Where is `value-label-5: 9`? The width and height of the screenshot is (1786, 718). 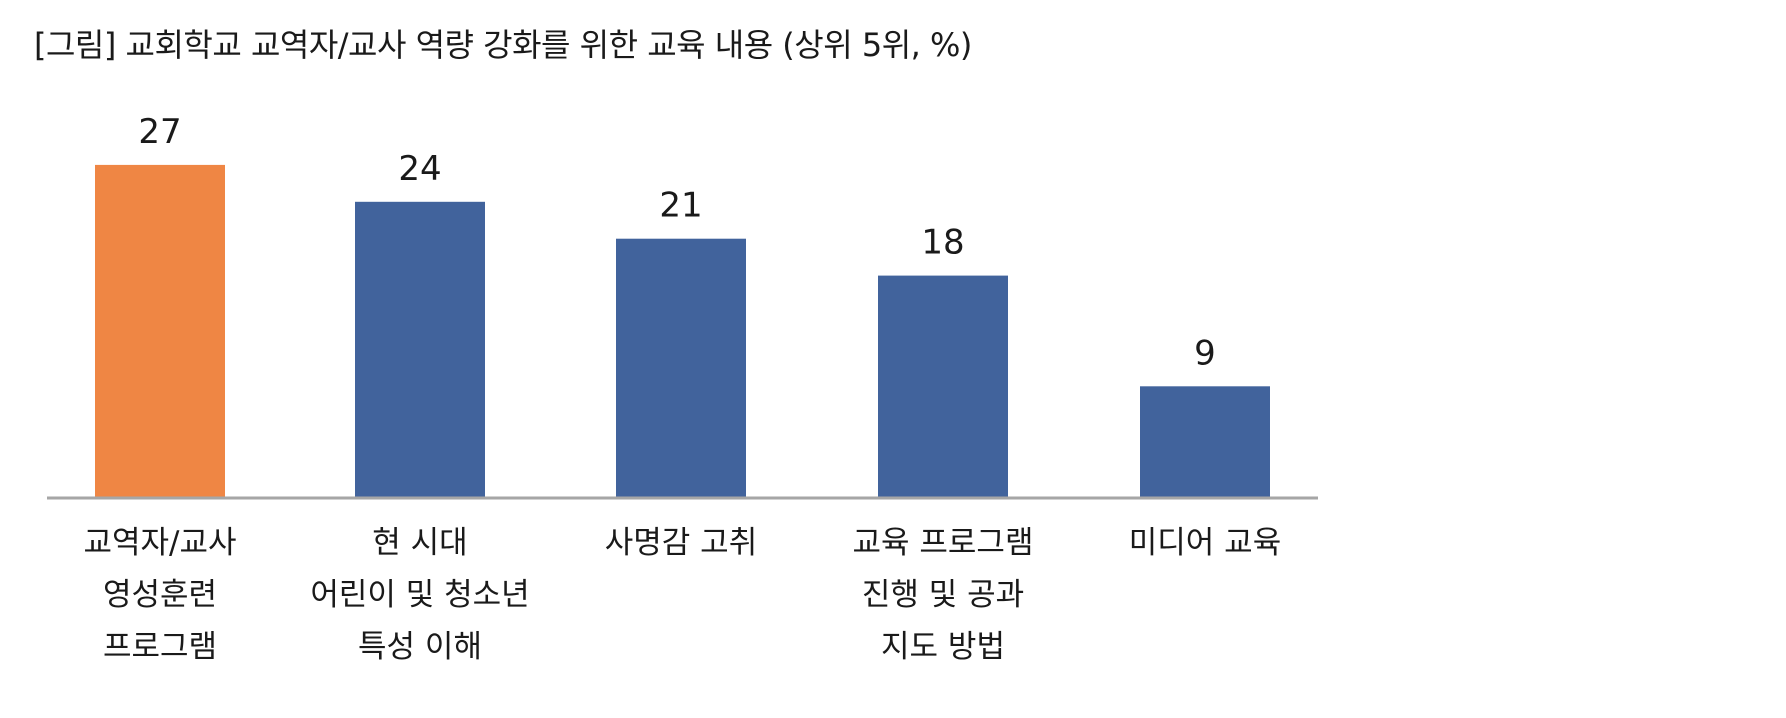
value-label-5: 9 is located at coordinates (1205, 353).